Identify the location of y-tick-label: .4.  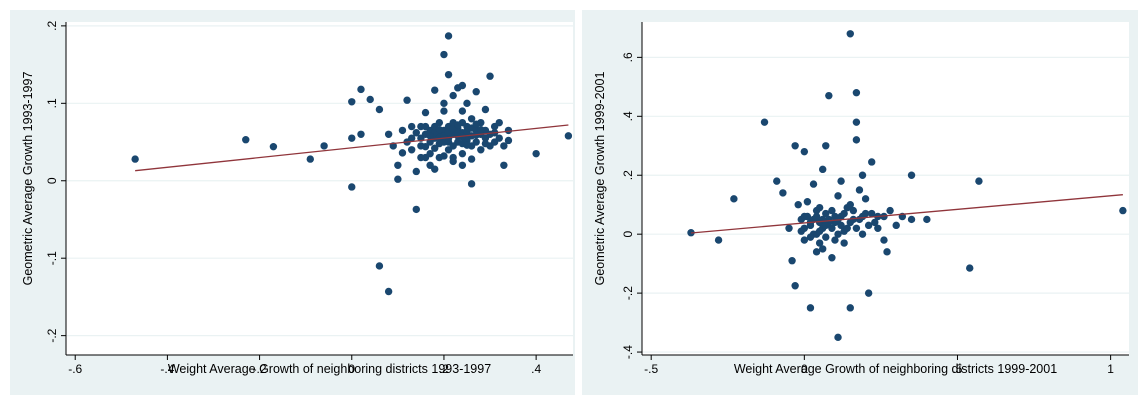
(628, 116).